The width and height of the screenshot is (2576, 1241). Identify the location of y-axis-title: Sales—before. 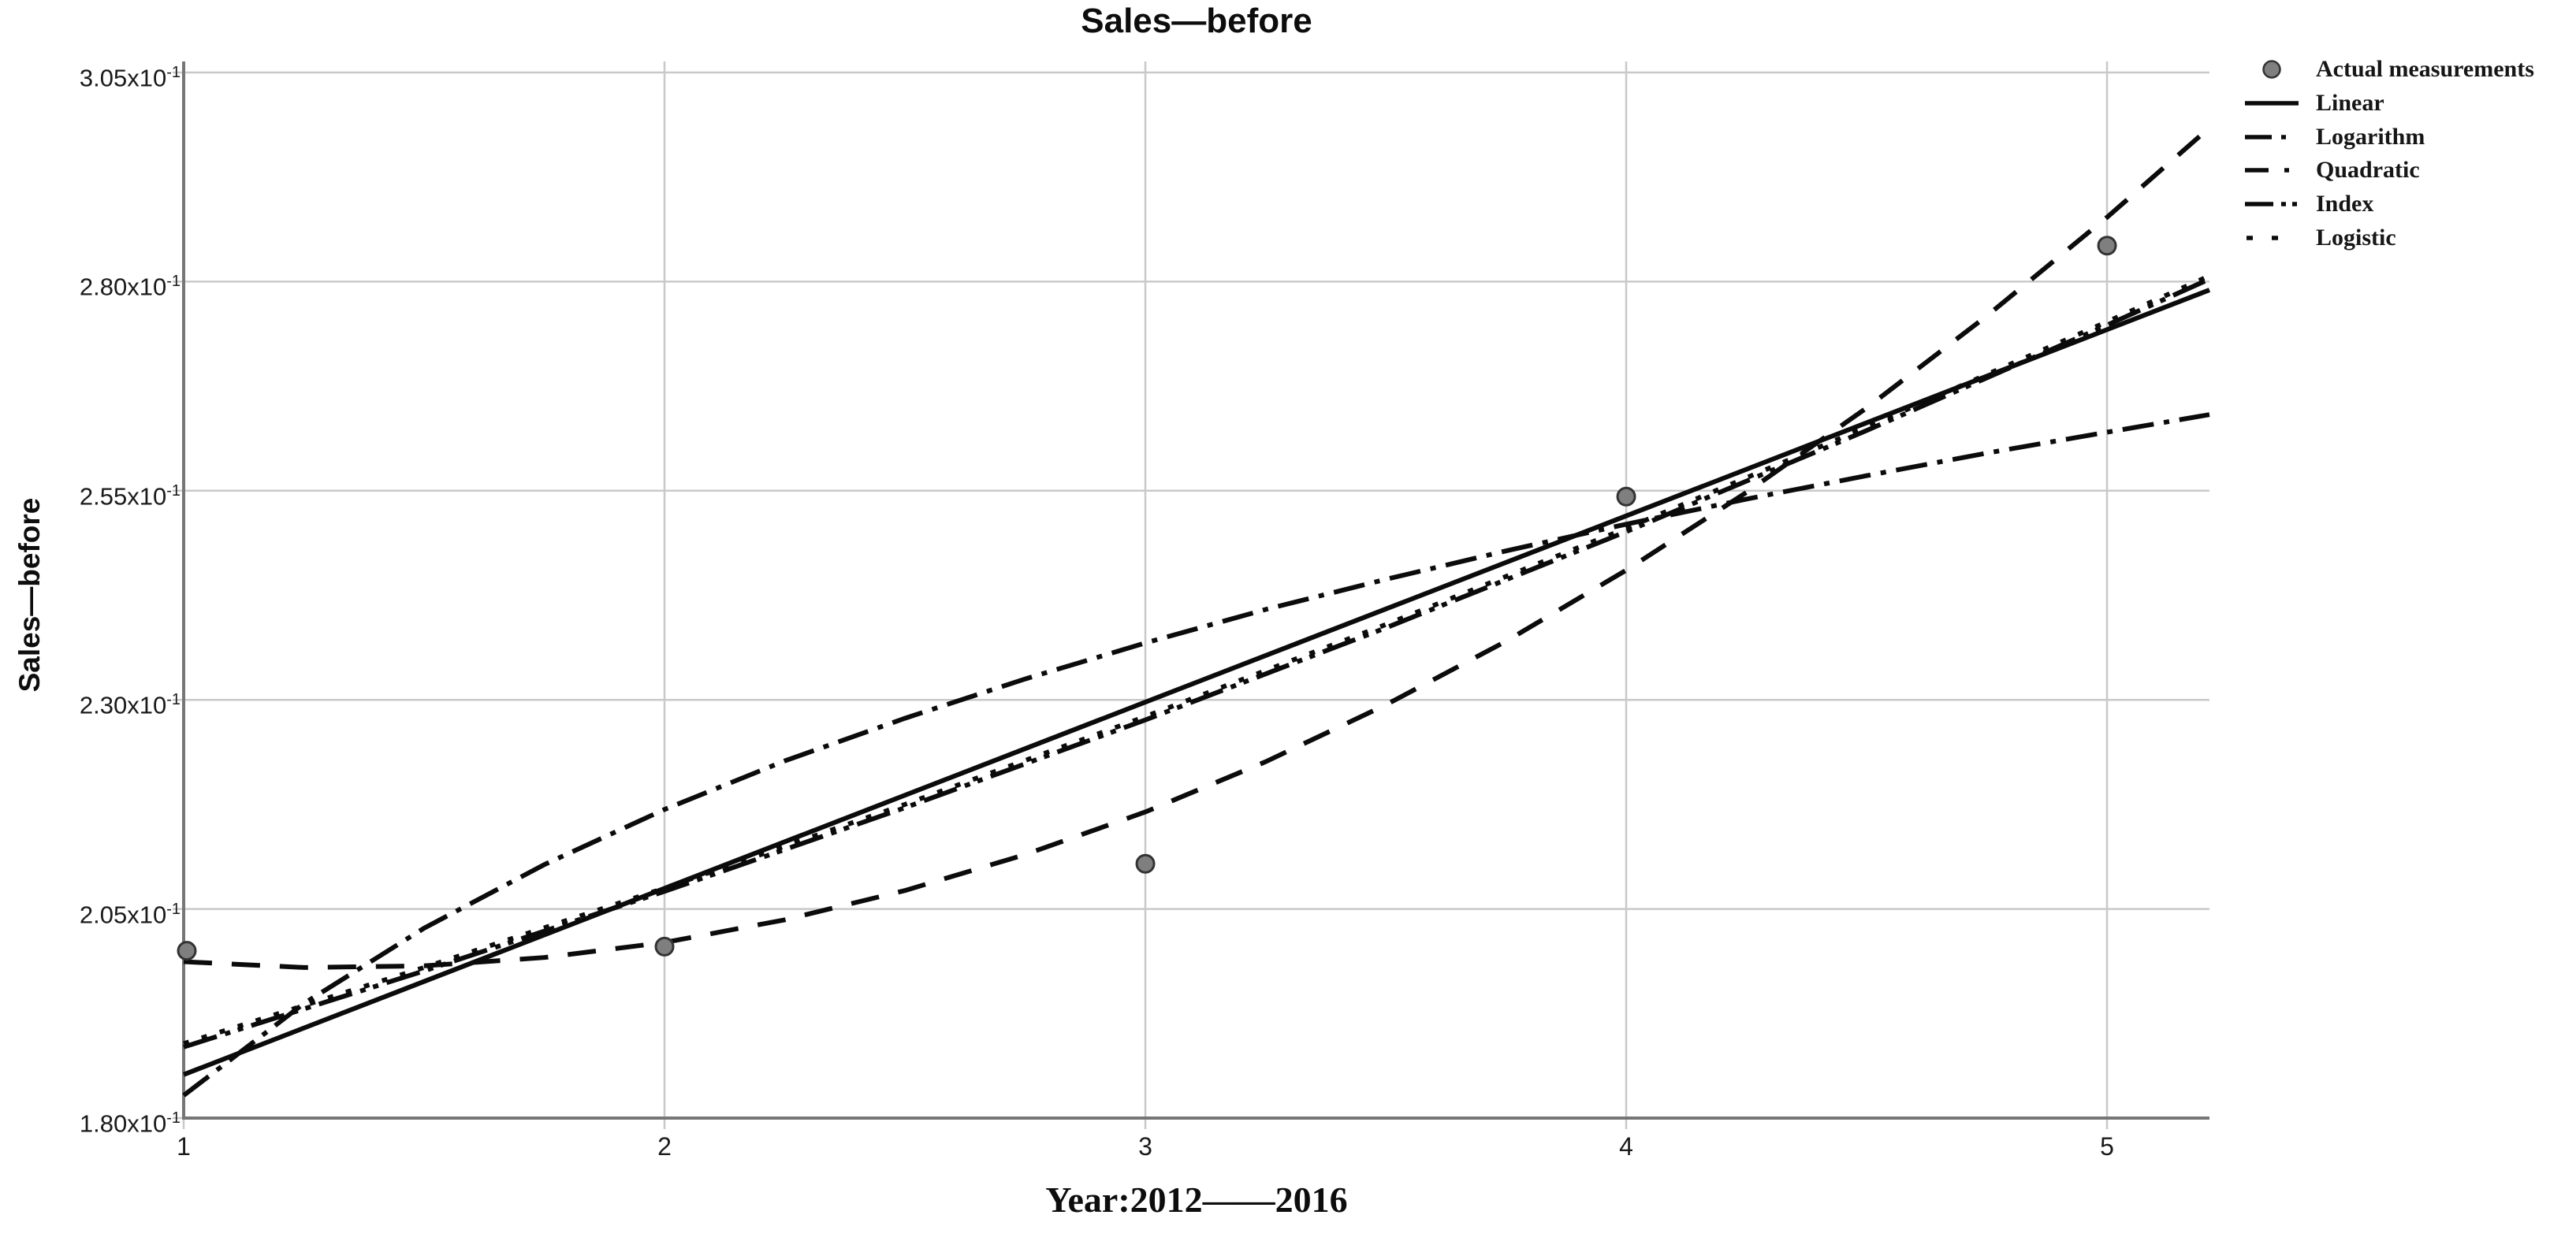
(29, 595).